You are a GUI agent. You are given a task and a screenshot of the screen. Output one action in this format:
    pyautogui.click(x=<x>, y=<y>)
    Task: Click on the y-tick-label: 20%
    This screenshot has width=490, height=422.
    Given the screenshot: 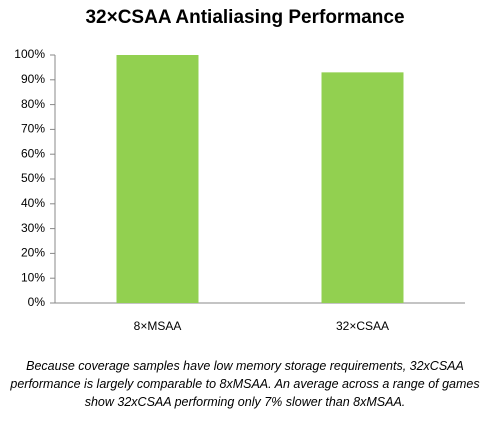 What is the action you would take?
    pyautogui.click(x=33, y=253)
    